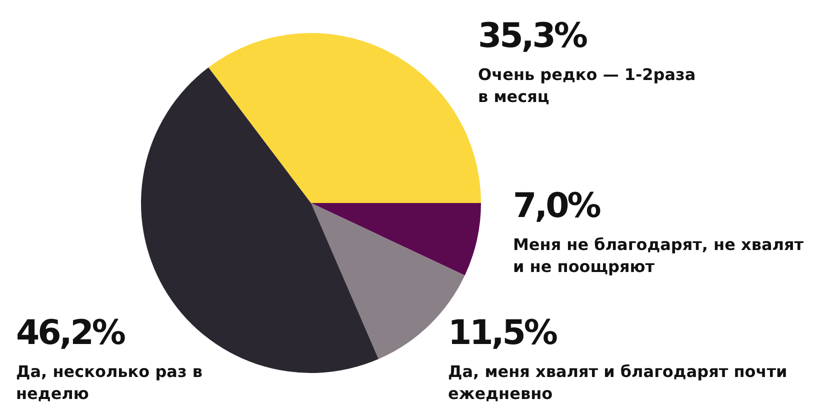  Describe the element at coordinates (587, 86) in the screenshot. I see `slice-label: Очень редко — 1-2раза в месяц` at that location.